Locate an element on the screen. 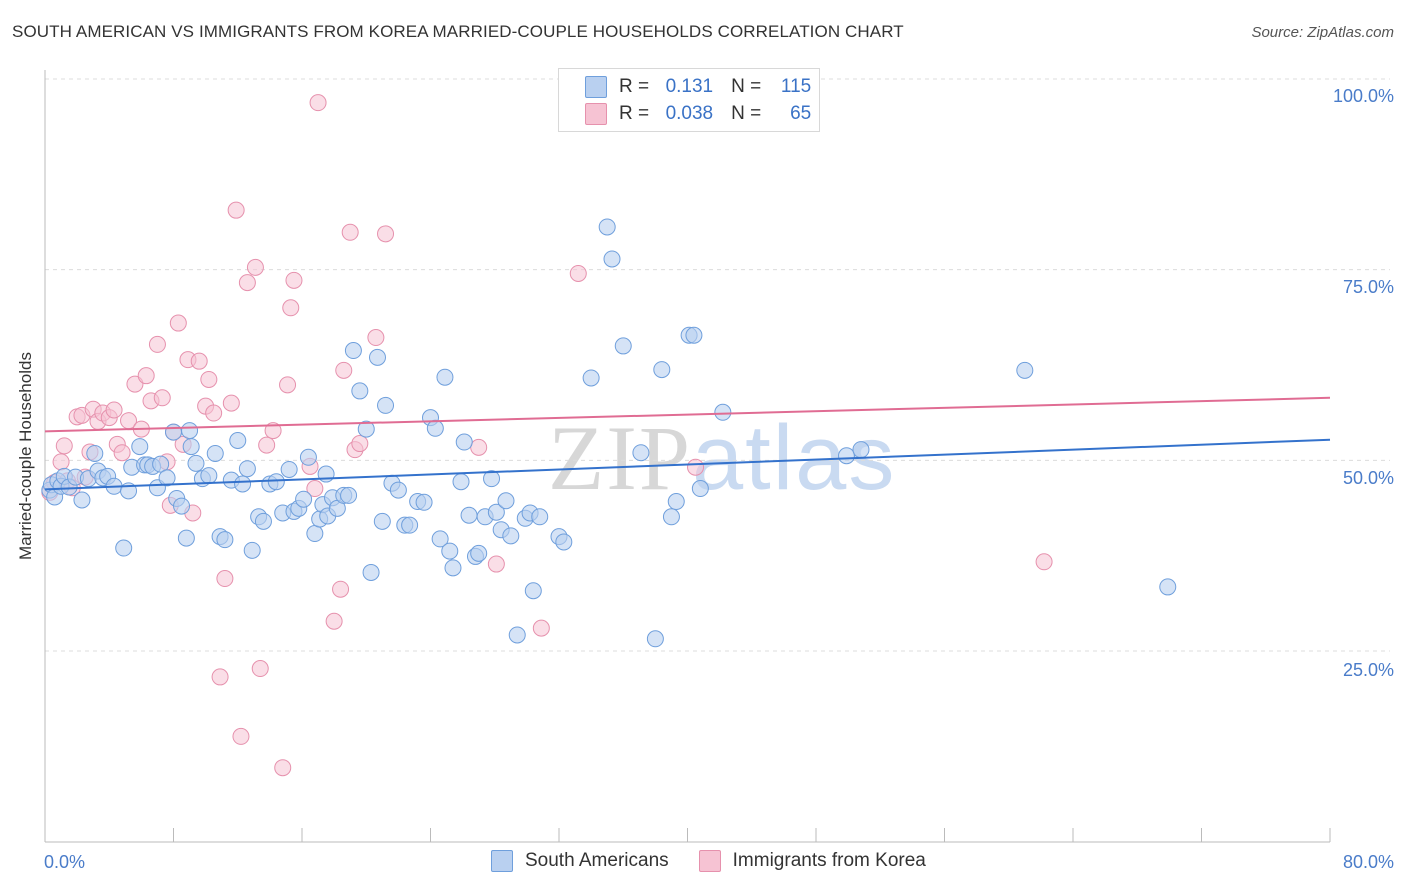  r-value: 0.131 is located at coordinates (689, 86).